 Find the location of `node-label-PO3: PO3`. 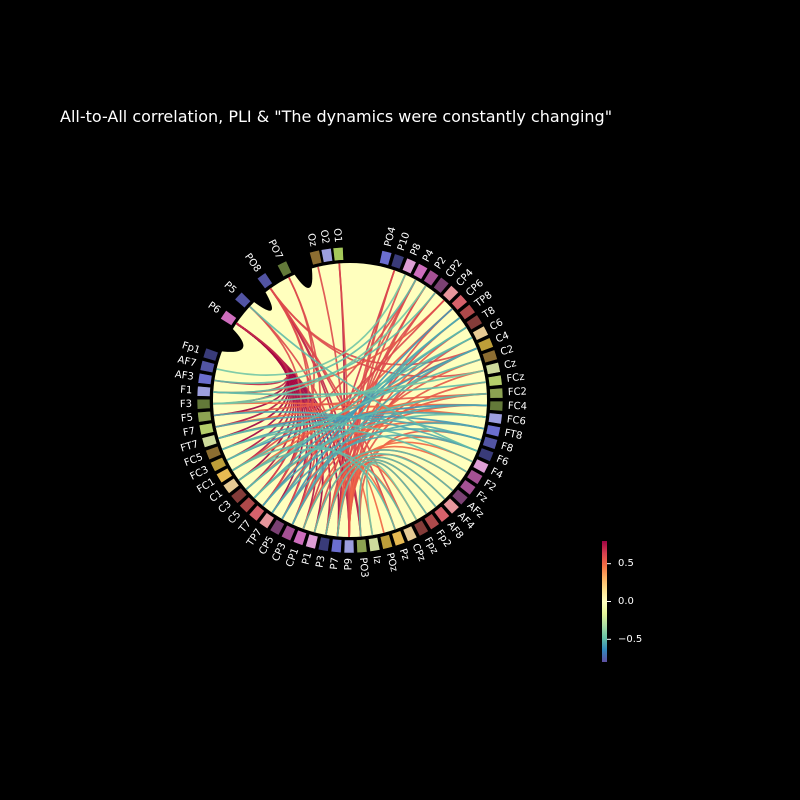

node-label-PO3: PO3 is located at coordinates (363, 567).